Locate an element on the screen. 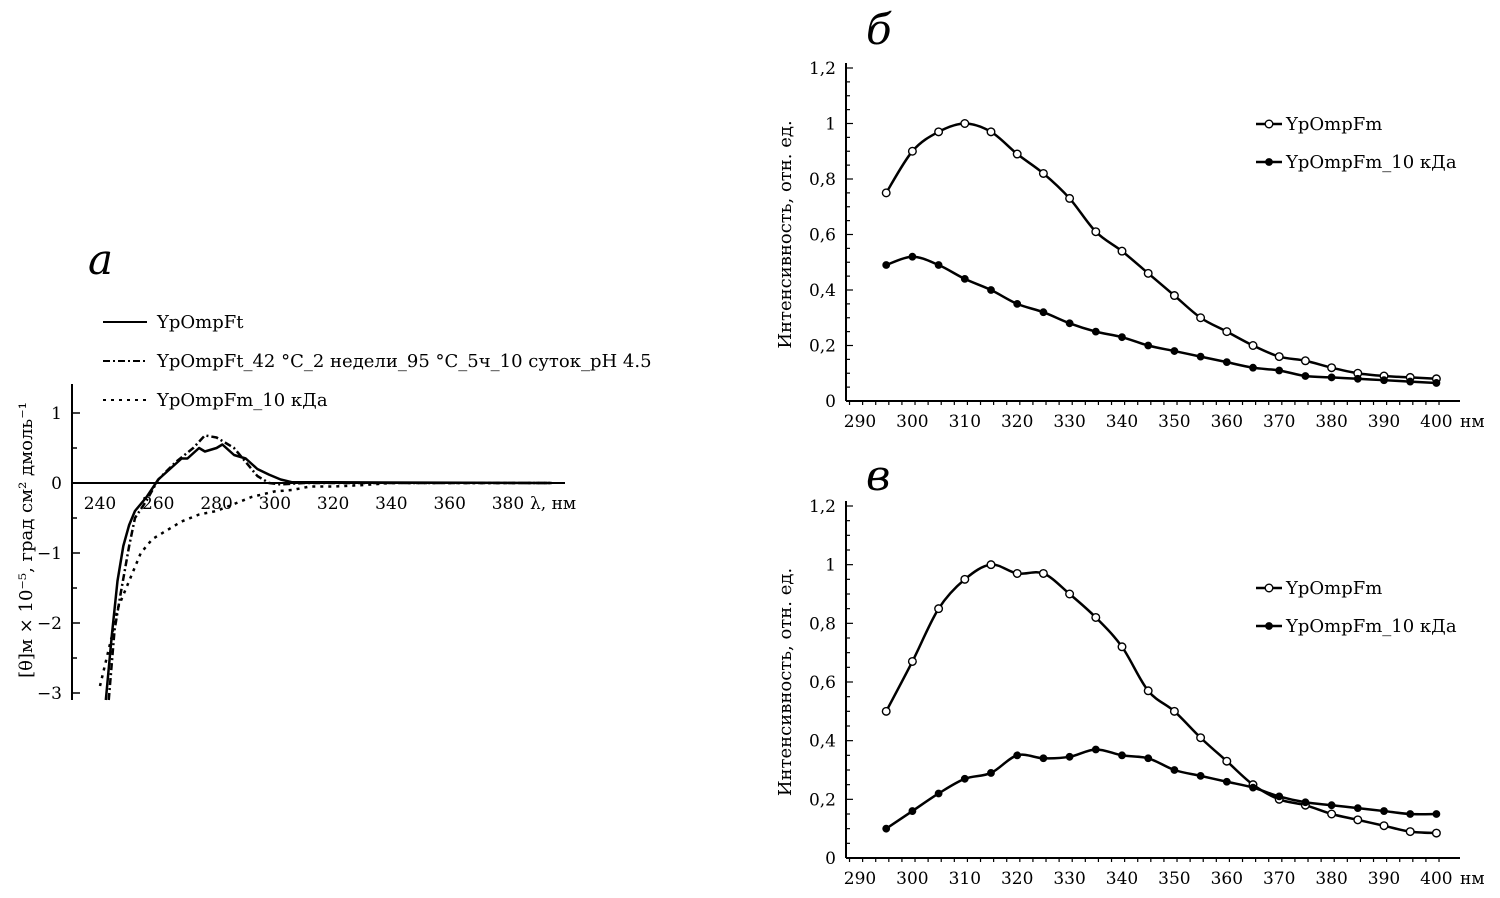 The image size is (1500, 898). y-tick-label: 0,4 is located at coordinates (822, 291).